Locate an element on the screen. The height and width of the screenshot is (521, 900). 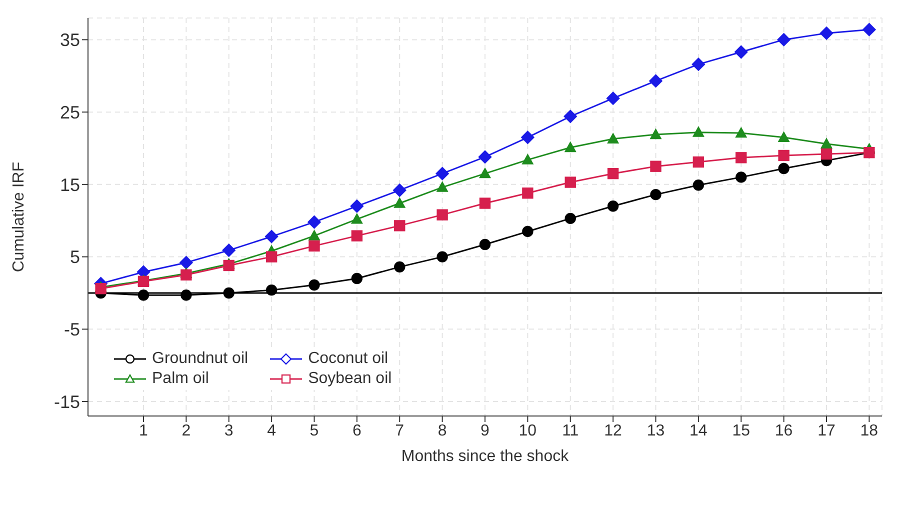
x-tick-label: 9 is located at coordinates (485, 431).